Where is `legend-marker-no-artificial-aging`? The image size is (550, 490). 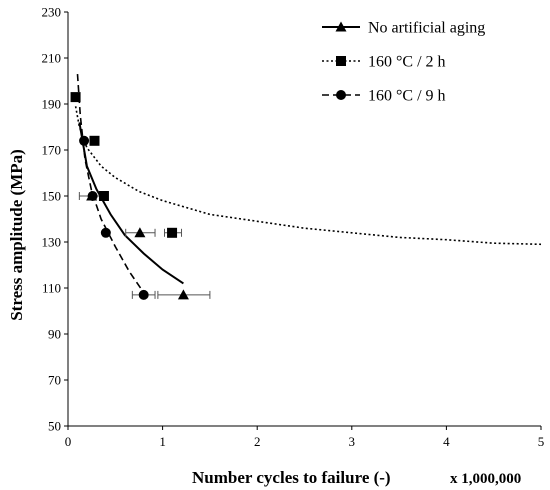
legend-marker-no-artificial-aging is located at coordinates (341, 26).